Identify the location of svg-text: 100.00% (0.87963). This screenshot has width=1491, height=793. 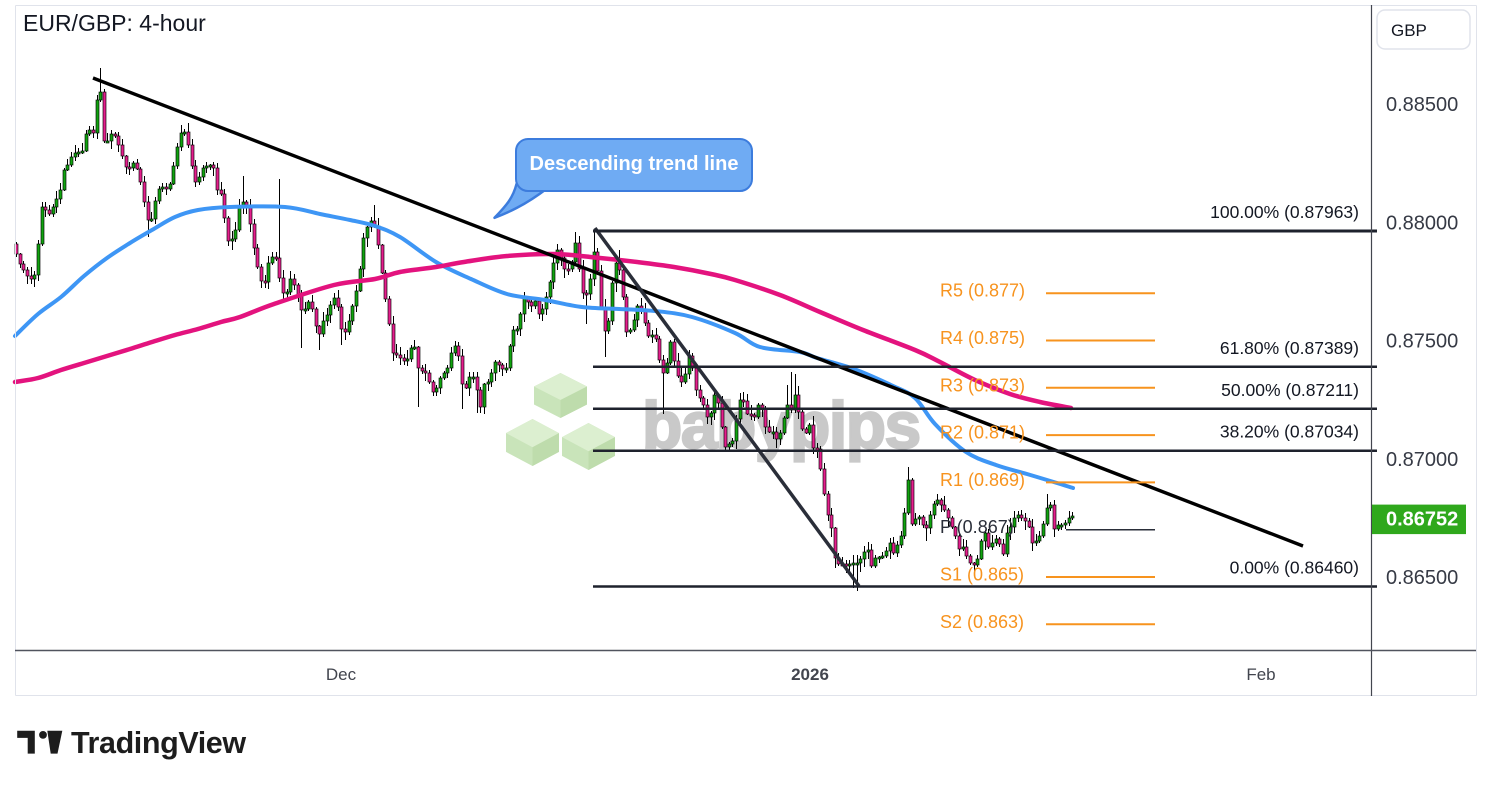
(1284, 212).